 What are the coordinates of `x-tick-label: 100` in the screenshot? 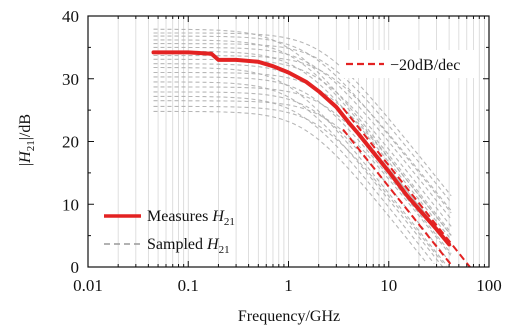 It's located at (489, 285).